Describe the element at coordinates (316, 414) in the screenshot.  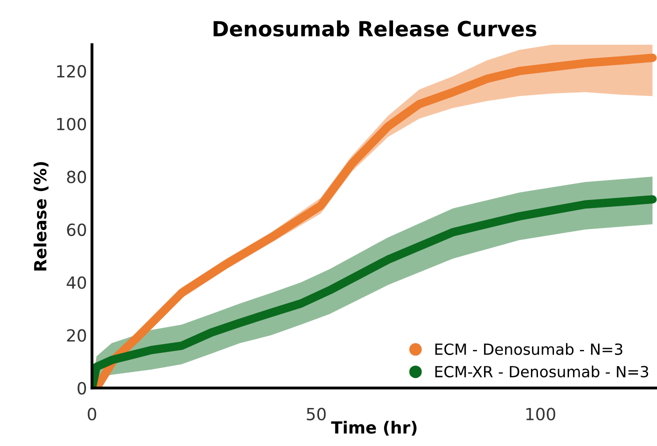
I see `x-tick-label: 50` at that location.